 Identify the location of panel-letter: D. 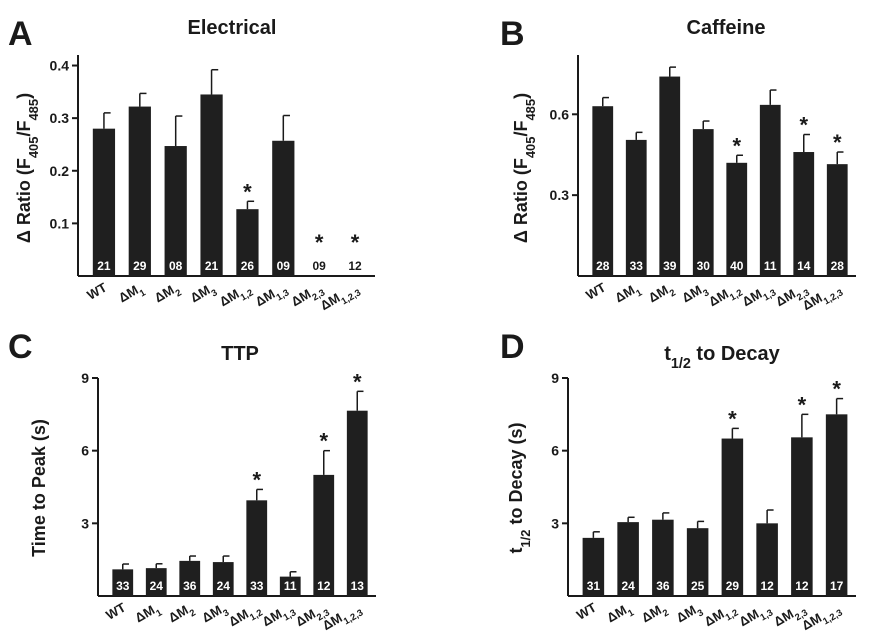
(512, 347).